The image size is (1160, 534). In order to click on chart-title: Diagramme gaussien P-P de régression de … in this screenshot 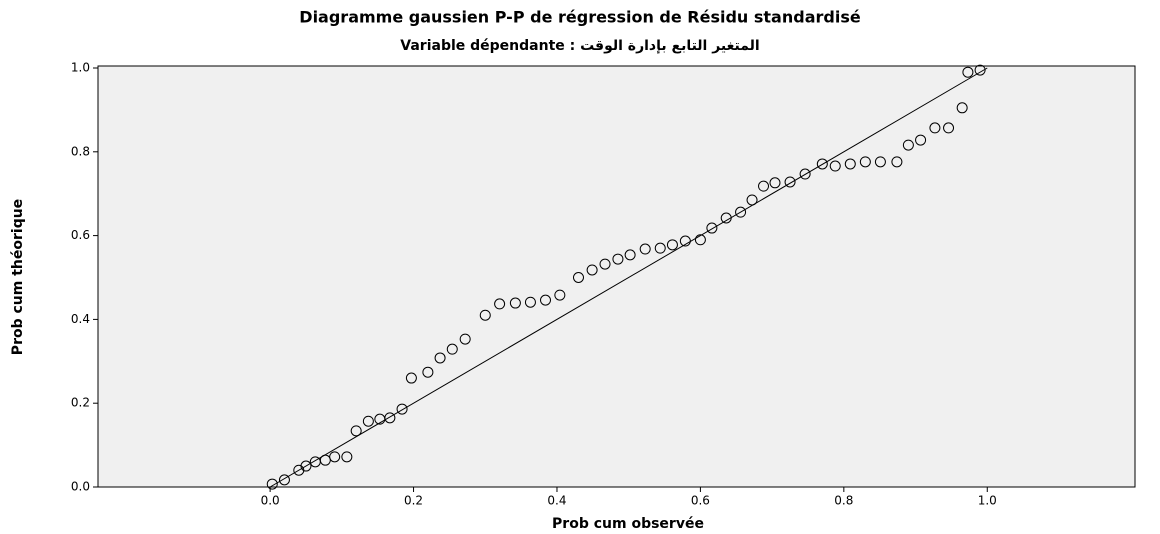, I will do `click(580, 17)`.